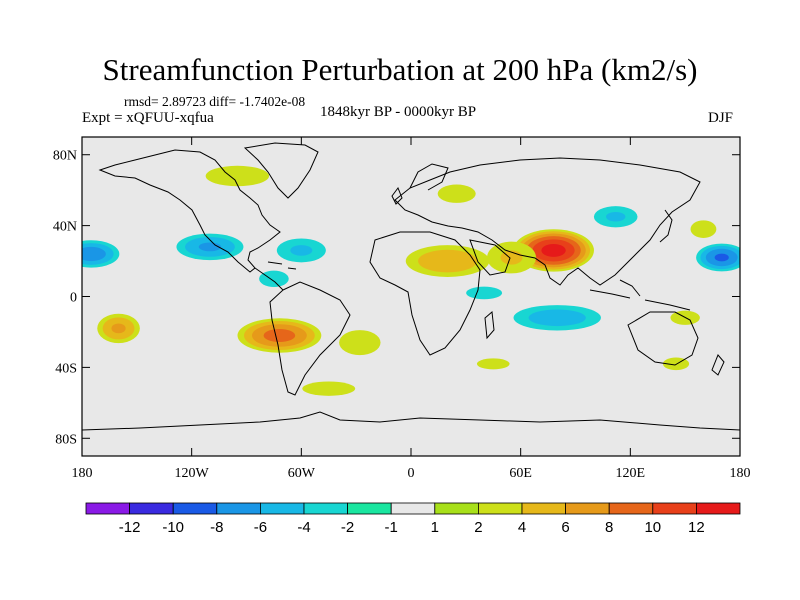 The height and width of the screenshot is (600, 800). I want to click on field-anomaly-4-level, so click(118, 328).